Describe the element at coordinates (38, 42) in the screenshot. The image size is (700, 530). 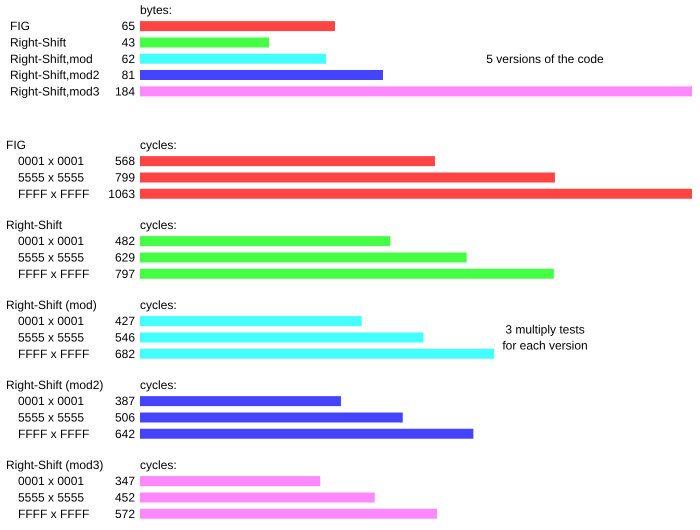
I see `y-tick-label: Right-Shift` at that location.